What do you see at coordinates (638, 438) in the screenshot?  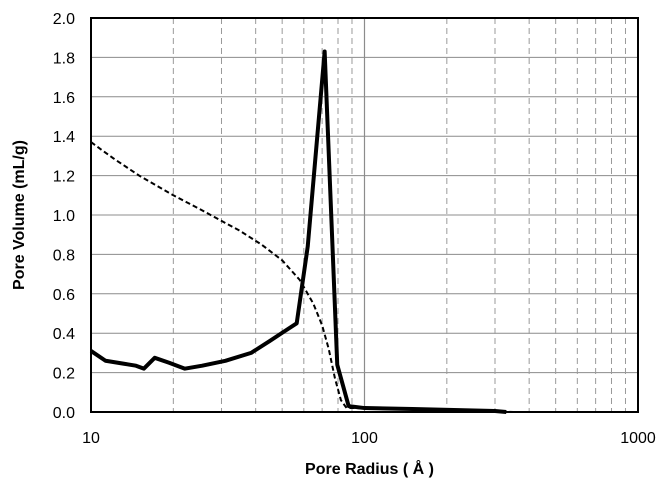 I see `x-tick-label: 1000` at bounding box center [638, 438].